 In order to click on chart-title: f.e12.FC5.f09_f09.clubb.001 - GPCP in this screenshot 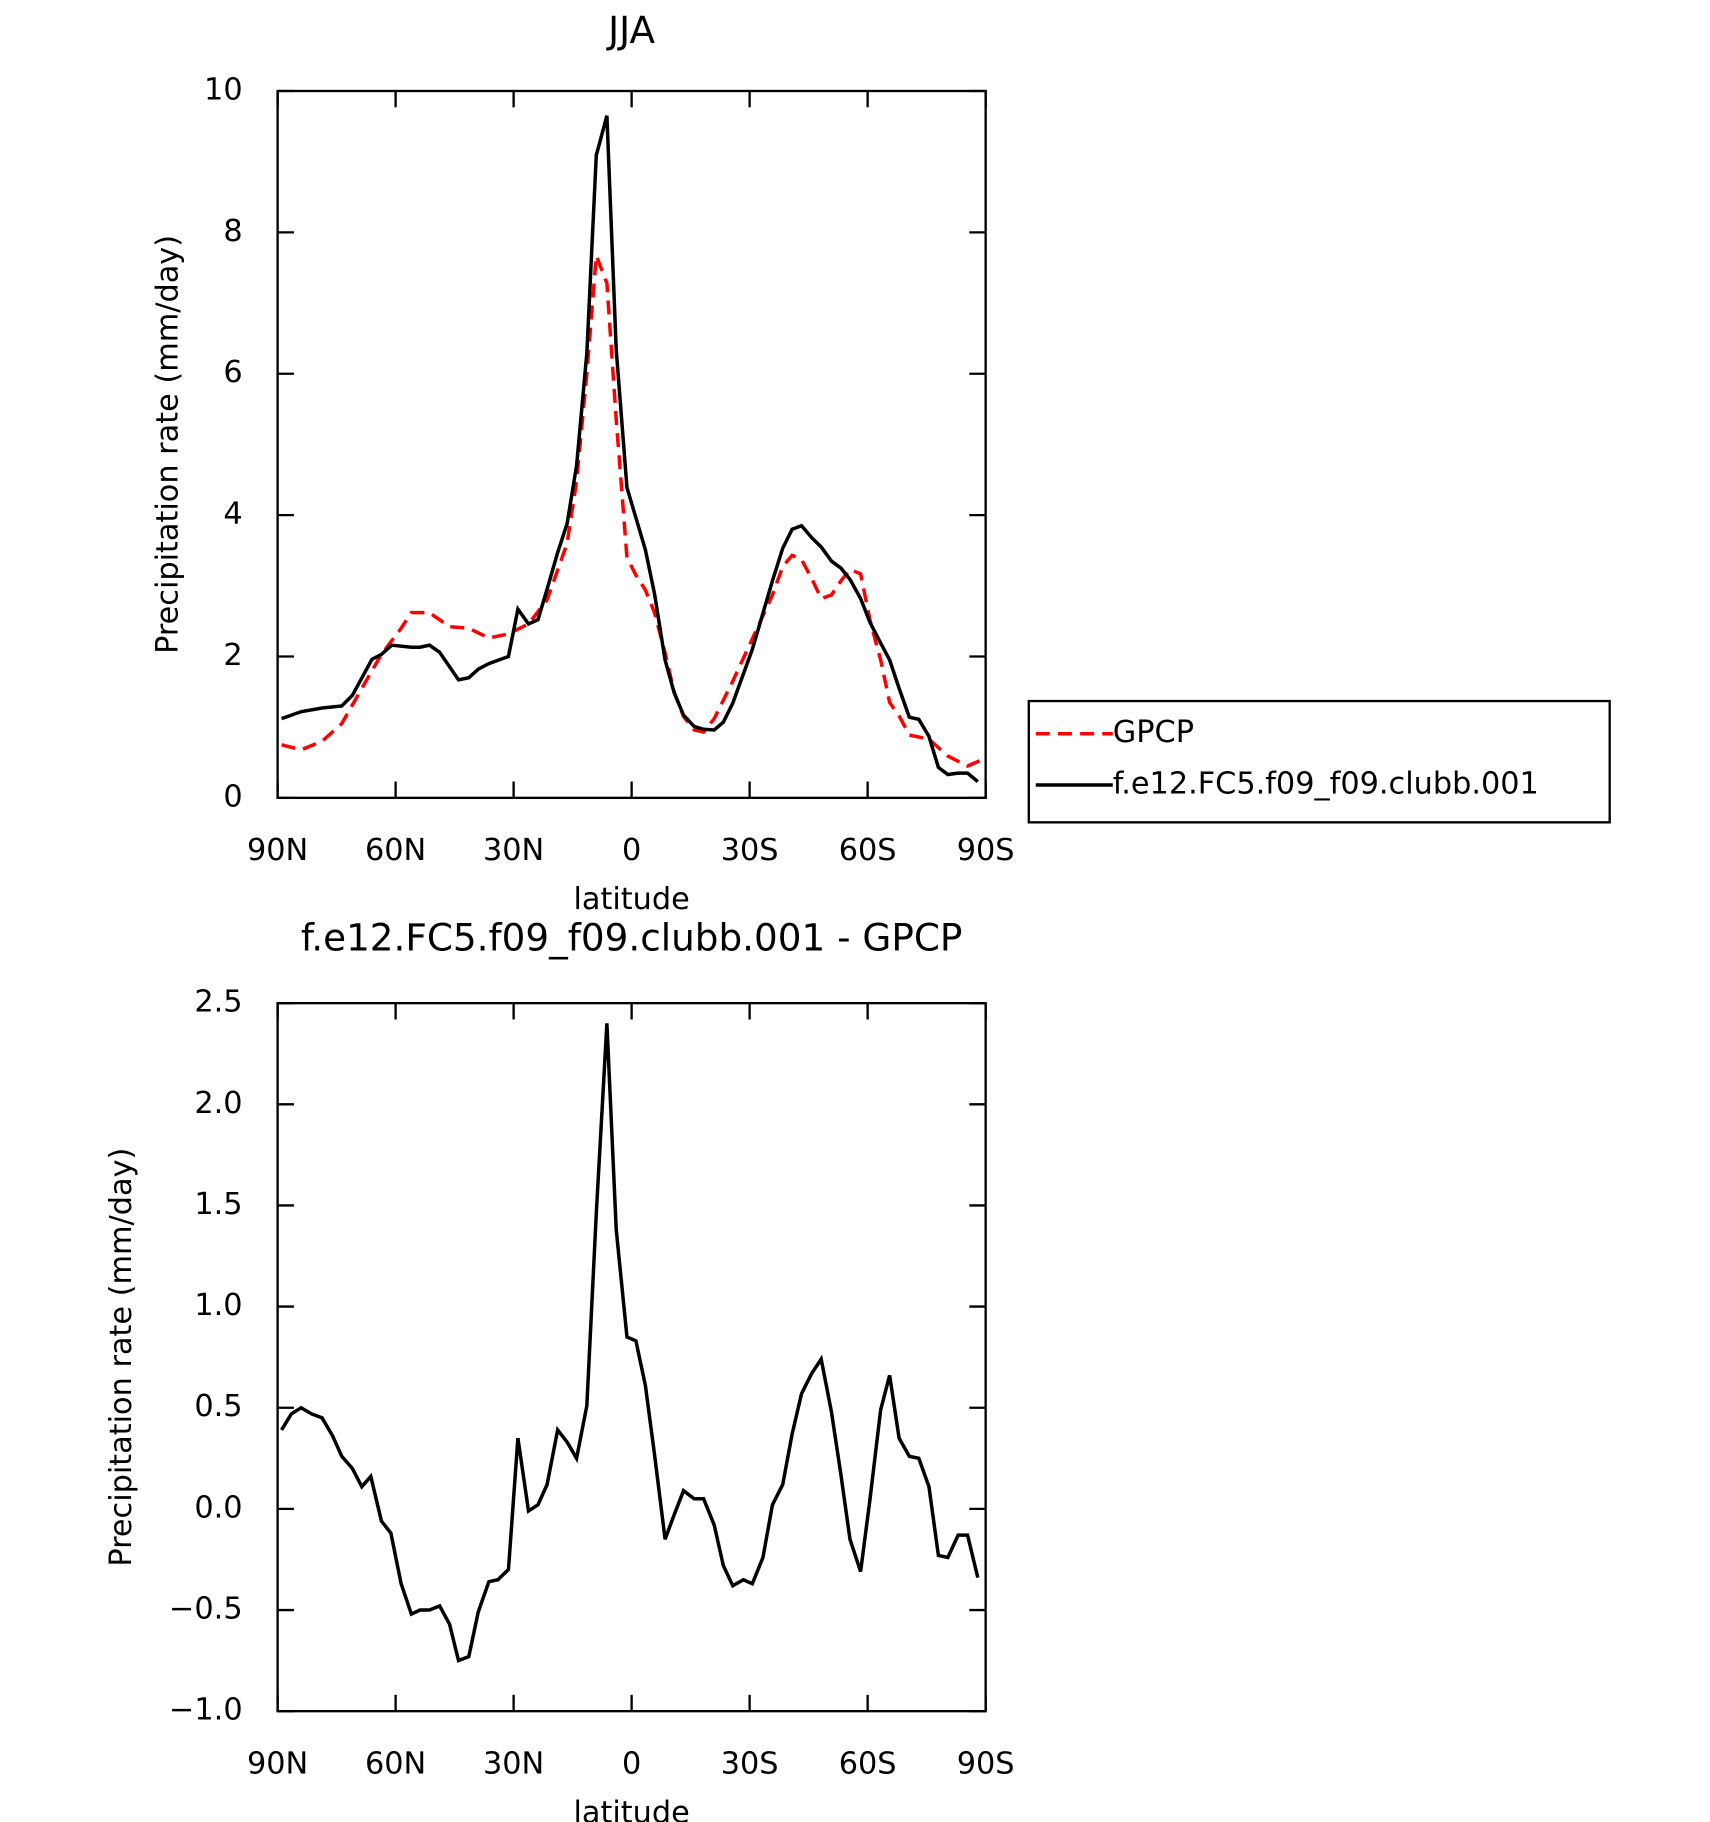, I will do `click(632, 938)`.